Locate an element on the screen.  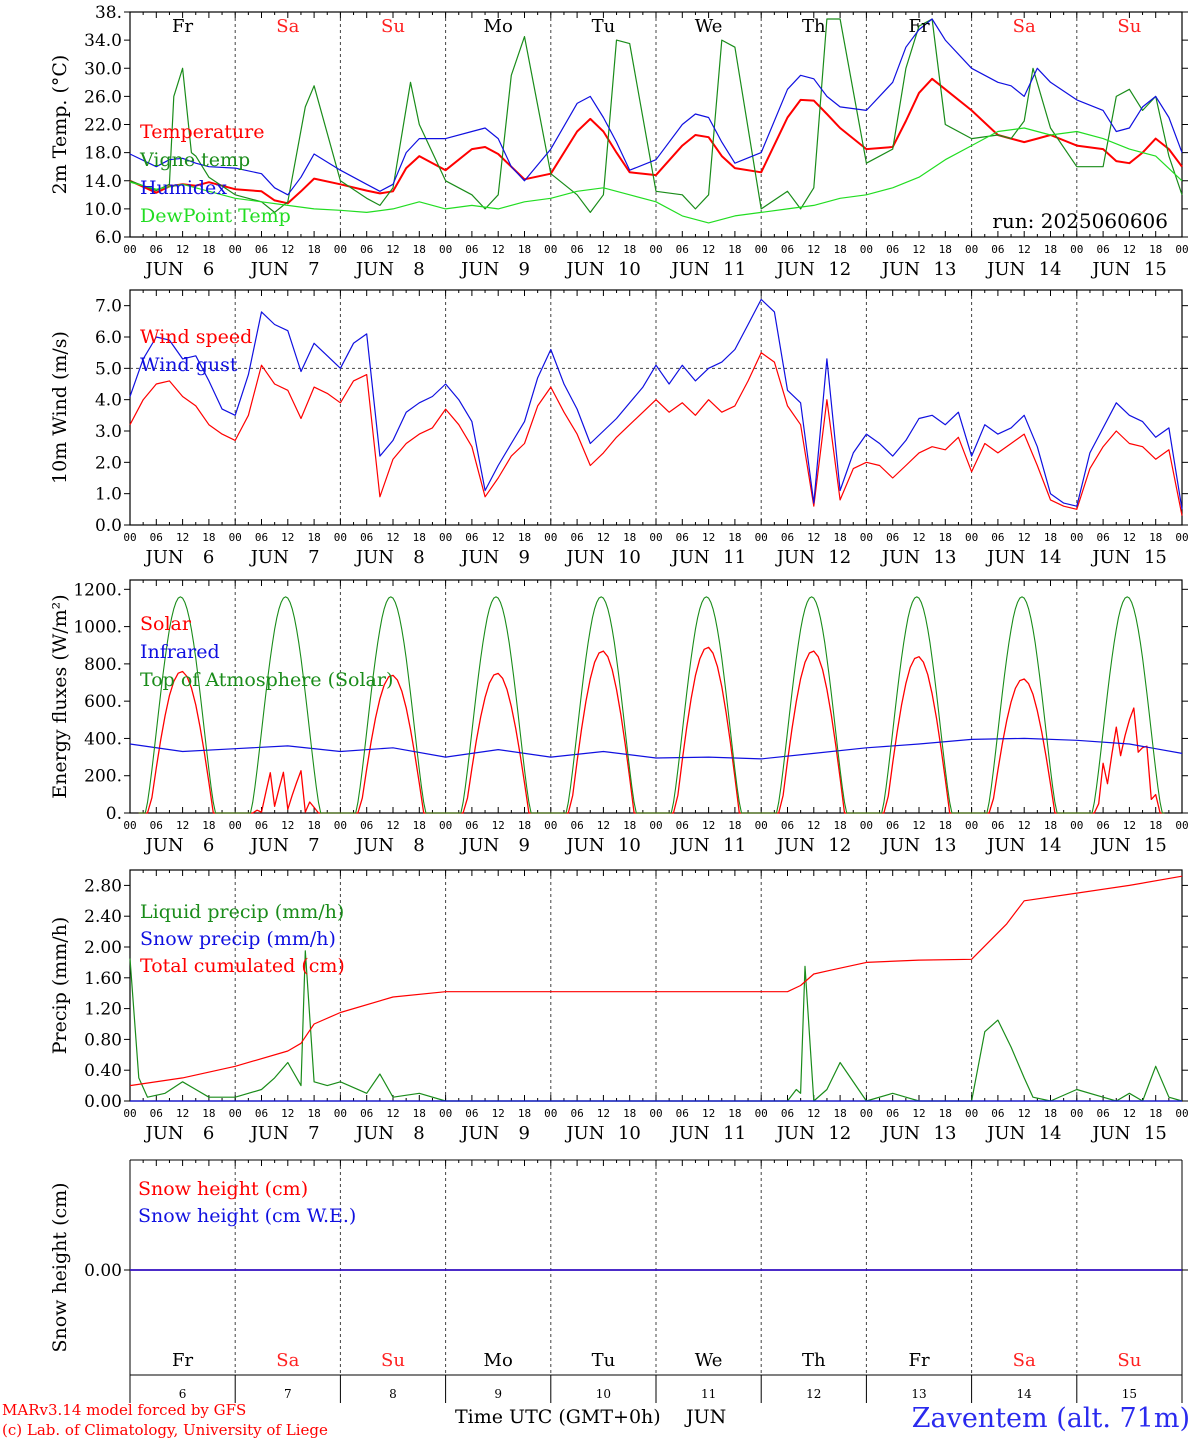
date-day-label: 12 is located at coordinates (839, 557).